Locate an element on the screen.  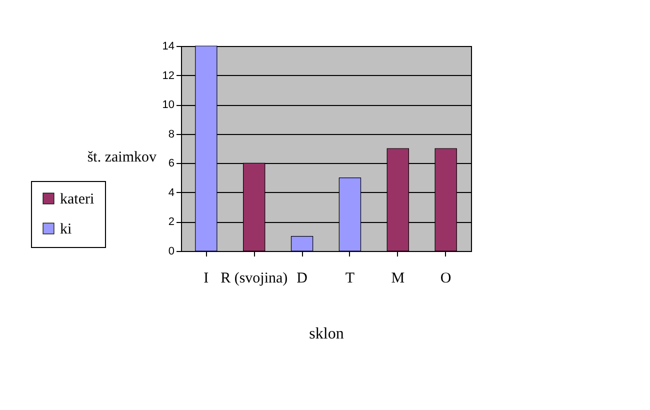
x-tick-label: M is located at coordinates (398, 278).